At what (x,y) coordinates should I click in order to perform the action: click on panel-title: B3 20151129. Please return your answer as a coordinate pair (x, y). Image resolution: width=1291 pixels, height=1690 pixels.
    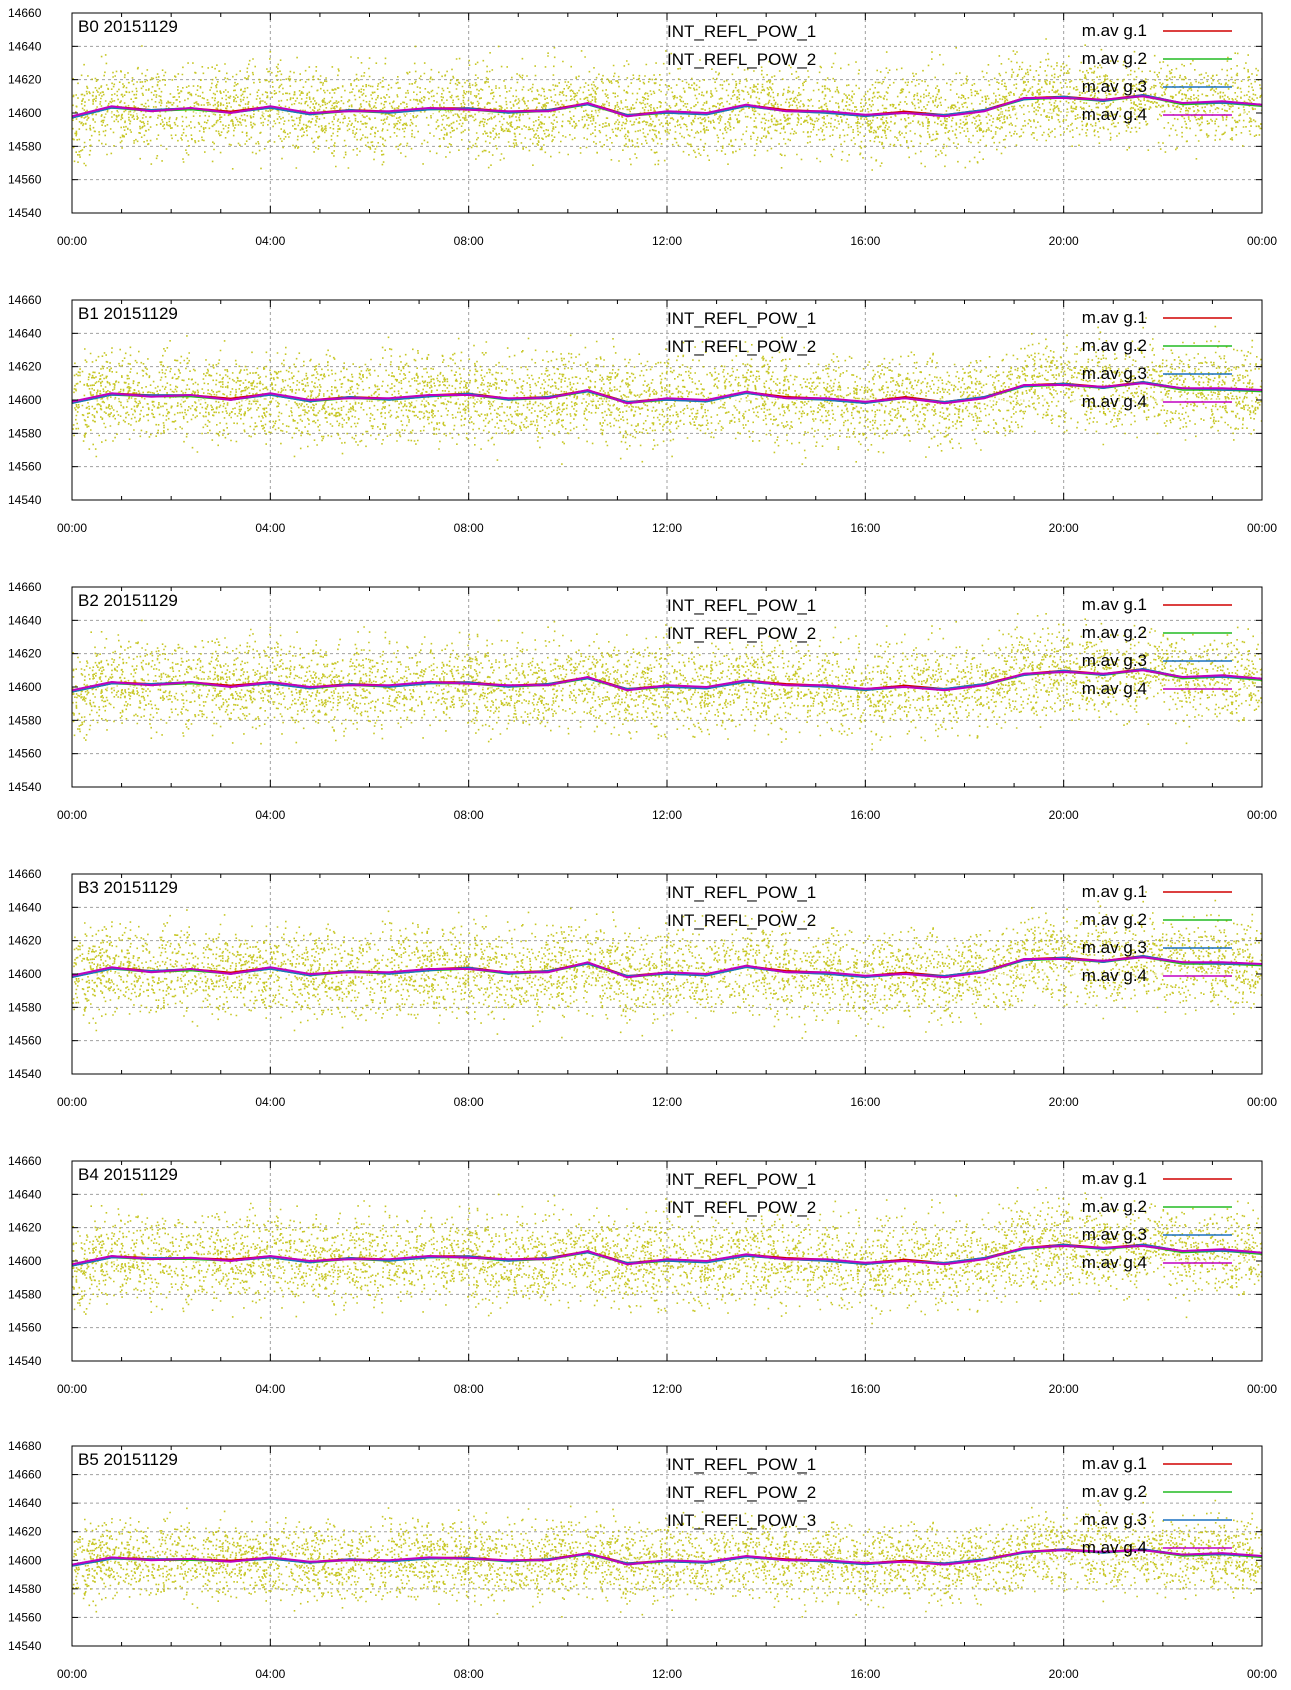
    Looking at the image, I should click on (128, 887).